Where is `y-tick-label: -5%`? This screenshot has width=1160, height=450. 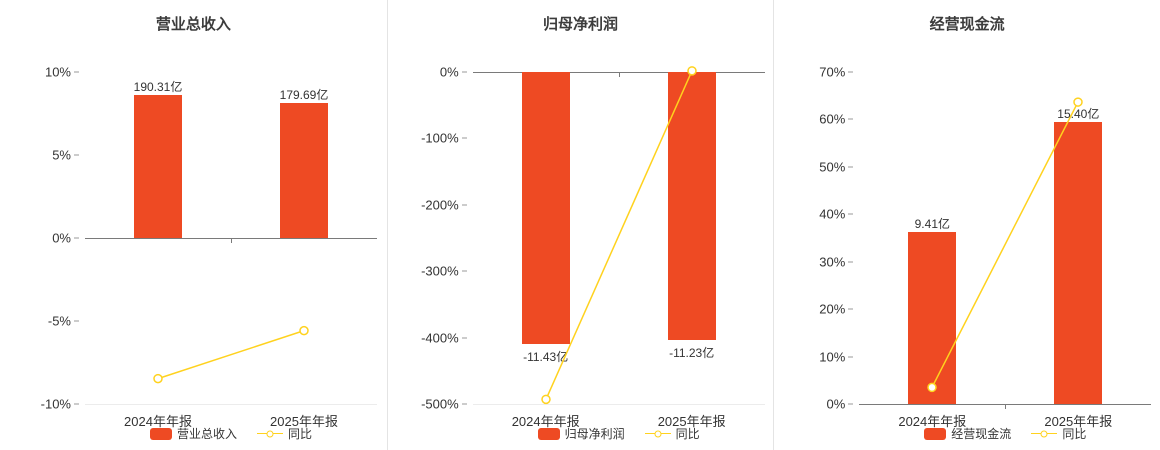
y-tick-label: -5% is located at coordinates (63, 321).